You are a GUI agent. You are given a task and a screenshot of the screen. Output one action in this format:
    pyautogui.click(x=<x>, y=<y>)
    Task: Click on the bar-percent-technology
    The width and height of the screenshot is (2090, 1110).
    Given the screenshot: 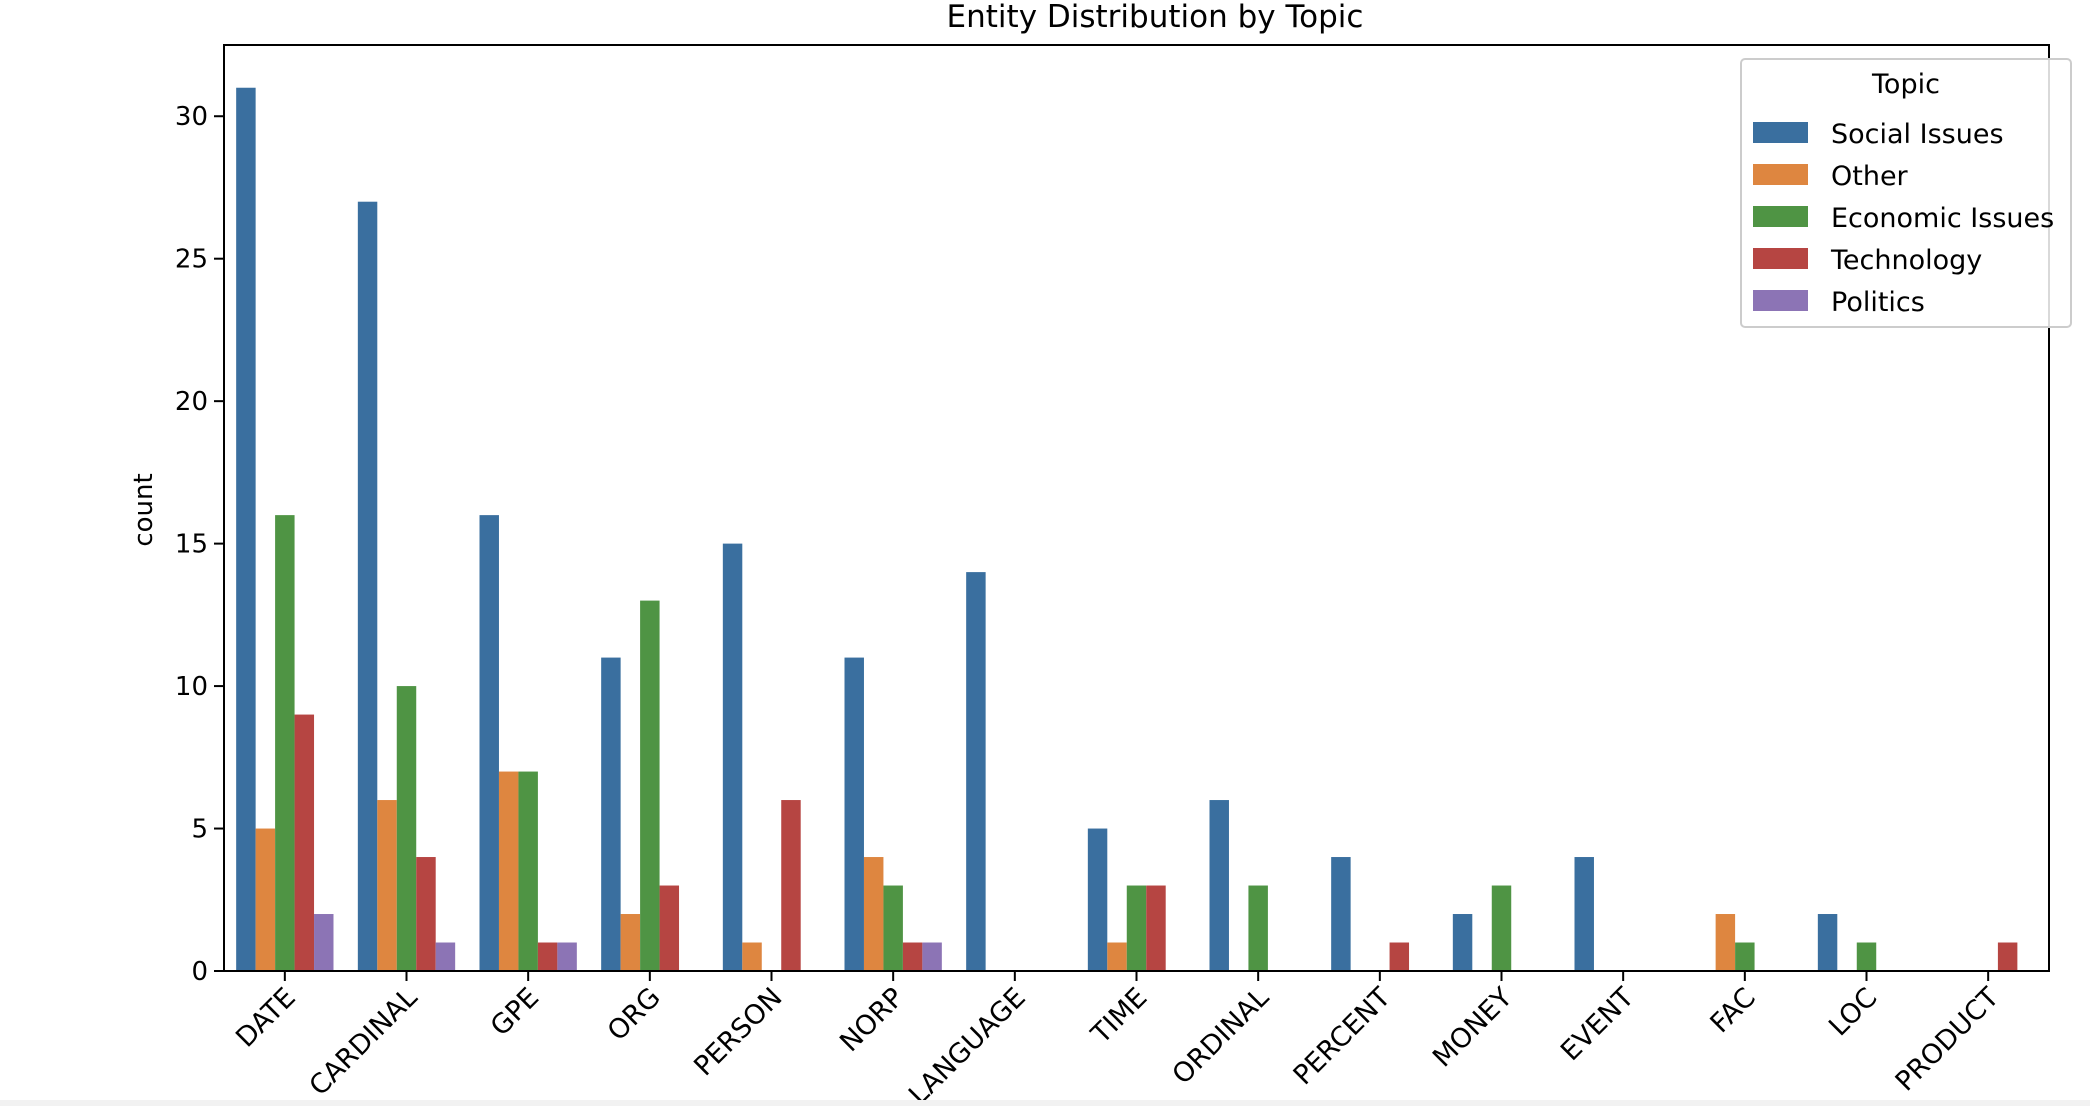 What is the action you would take?
    pyautogui.click(x=1399, y=956)
    